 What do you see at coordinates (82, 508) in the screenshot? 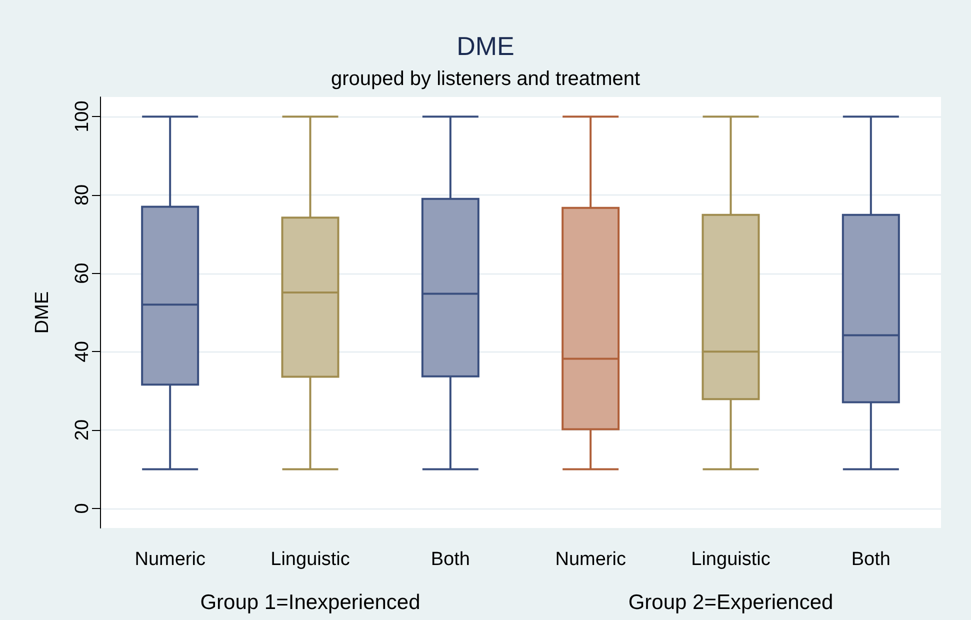
I see `y-tick-label: 0` at bounding box center [82, 508].